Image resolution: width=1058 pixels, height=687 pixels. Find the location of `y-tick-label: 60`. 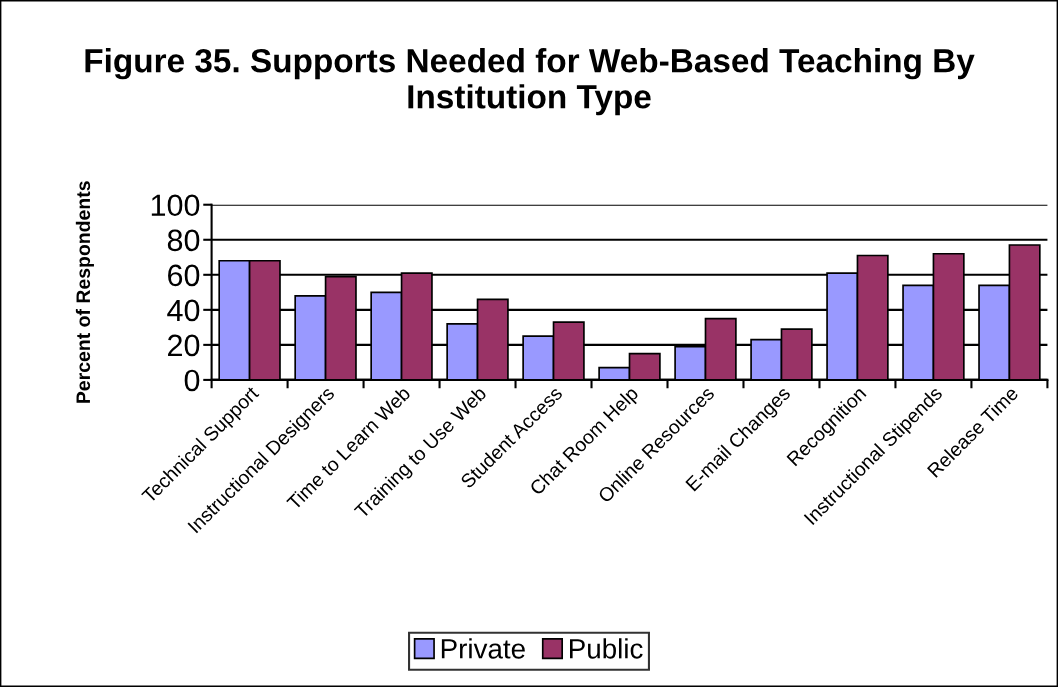

y-tick-label: 60 is located at coordinates (184, 275).